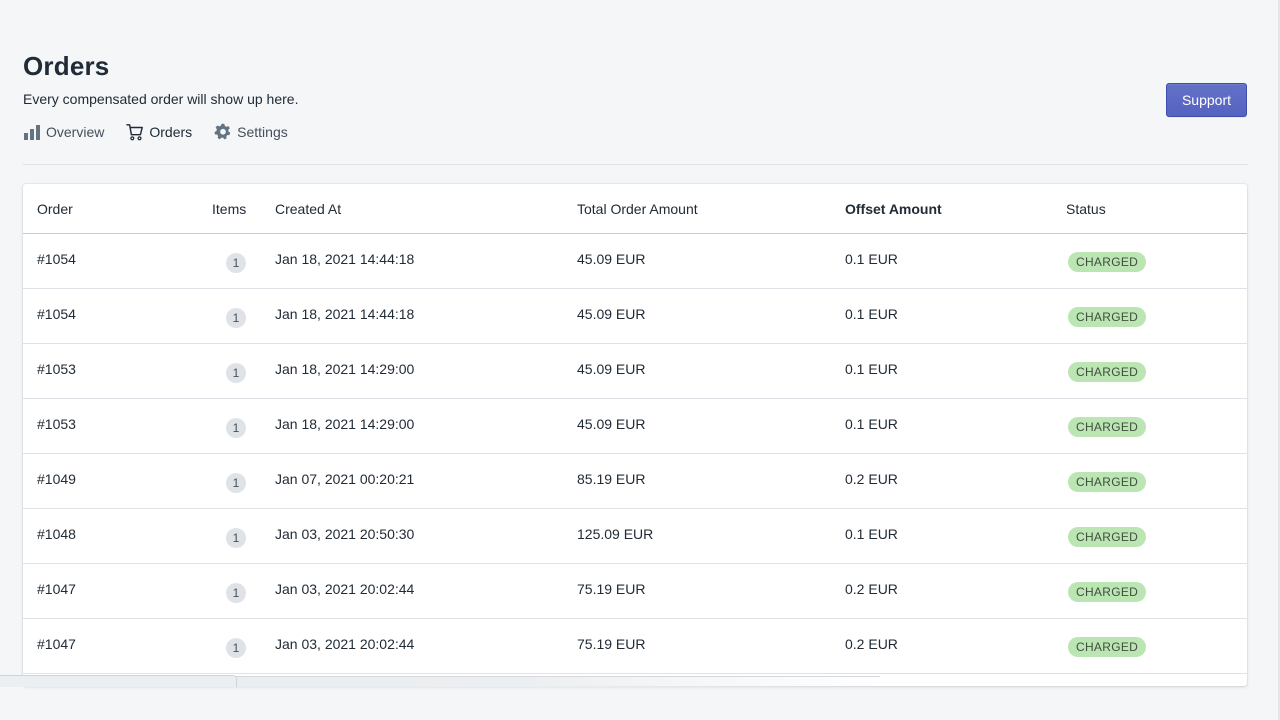 This screenshot has height=720, width=1280. What do you see at coordinates (426, 209) in the screenshot?
I see `column-header-created-at: Created At` at bounding box center [426, 209].